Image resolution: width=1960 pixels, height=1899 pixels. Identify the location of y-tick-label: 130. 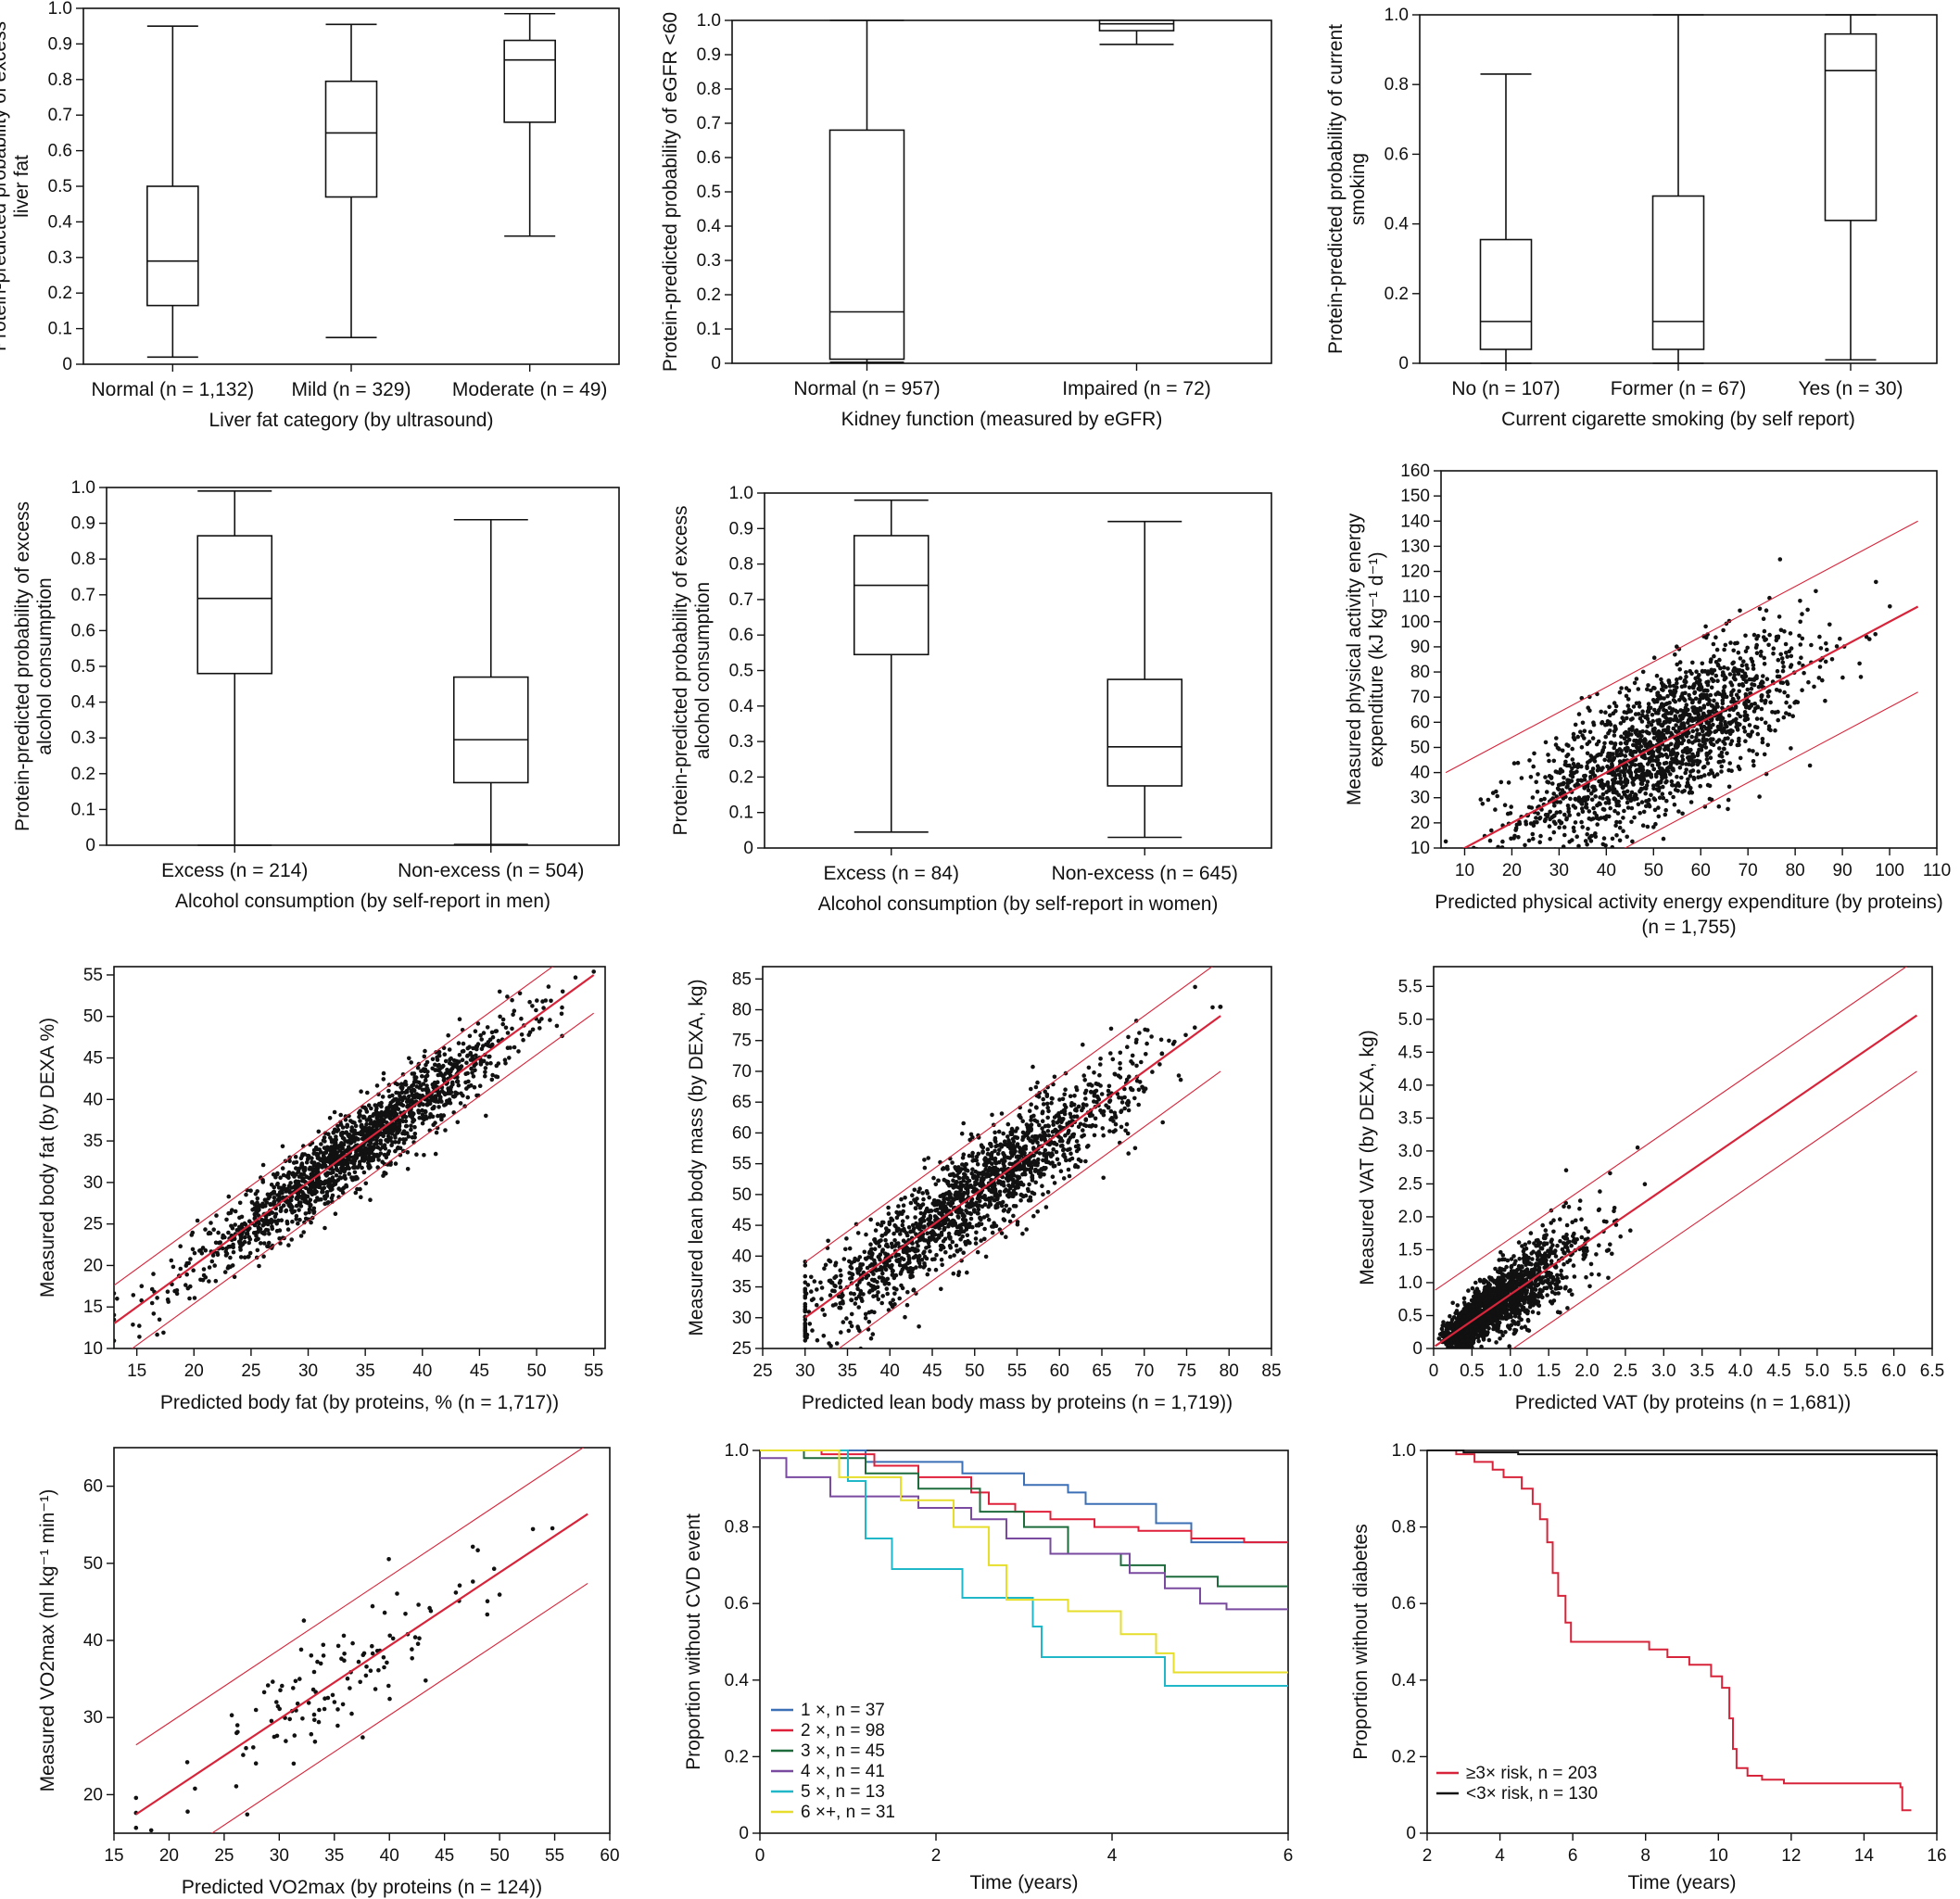
(1415, 546).